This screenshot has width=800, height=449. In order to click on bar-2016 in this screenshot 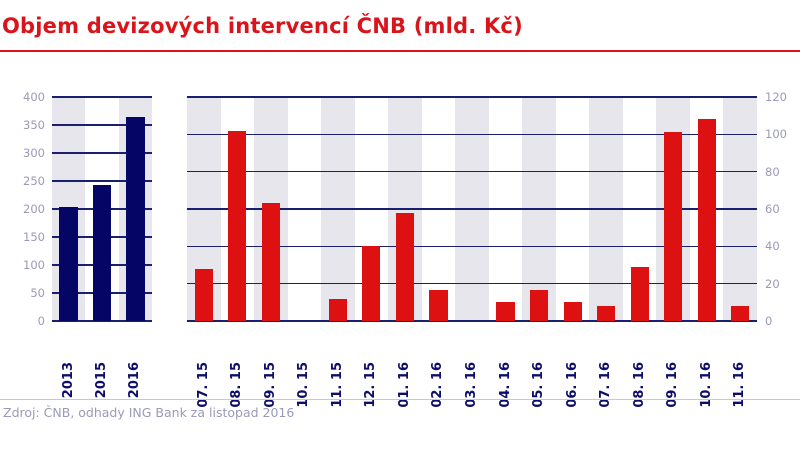, I will do `click(135, 218)`.